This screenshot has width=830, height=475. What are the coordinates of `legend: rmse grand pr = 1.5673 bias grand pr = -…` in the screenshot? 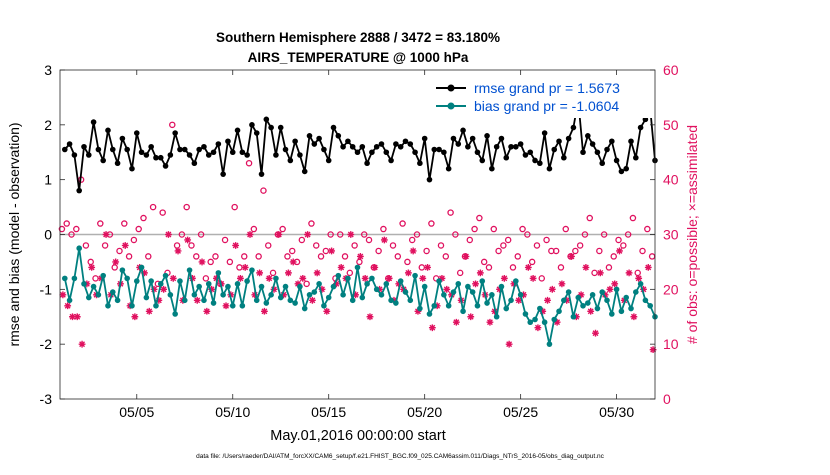 It's located at (534, 97).